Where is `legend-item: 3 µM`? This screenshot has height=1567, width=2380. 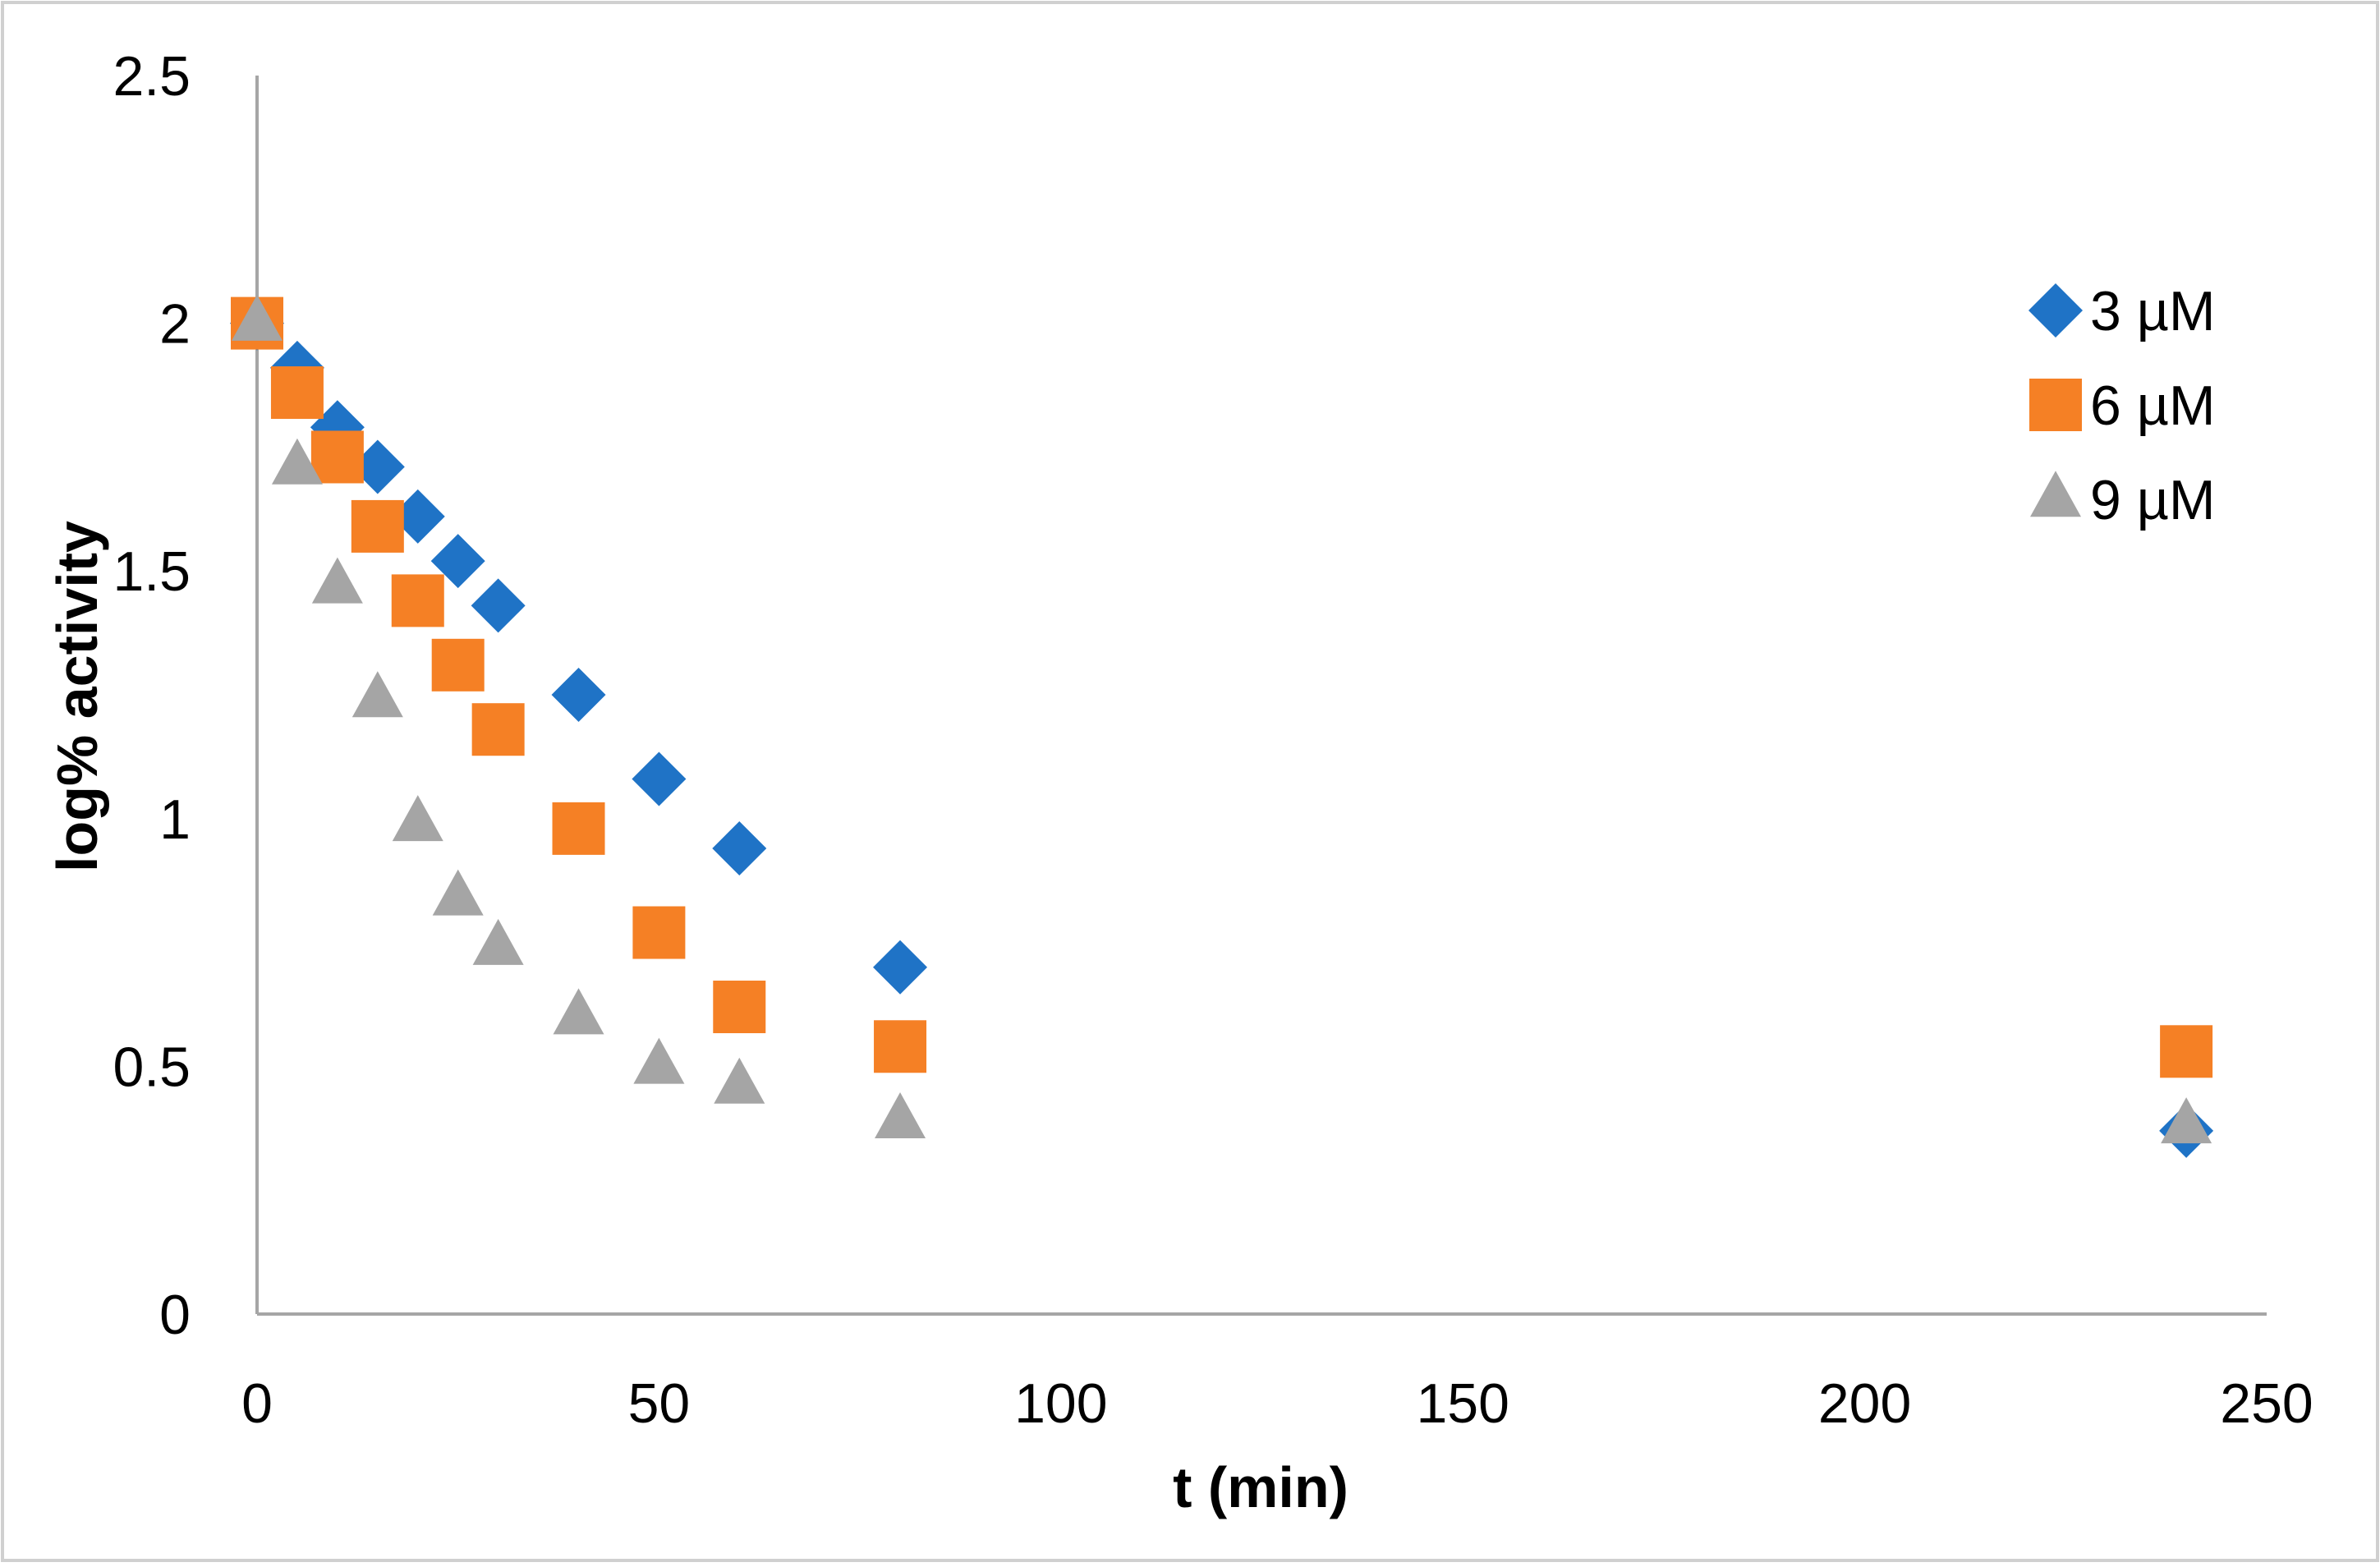 legend-item: 3 µM is located at coordinates (2122, 311).